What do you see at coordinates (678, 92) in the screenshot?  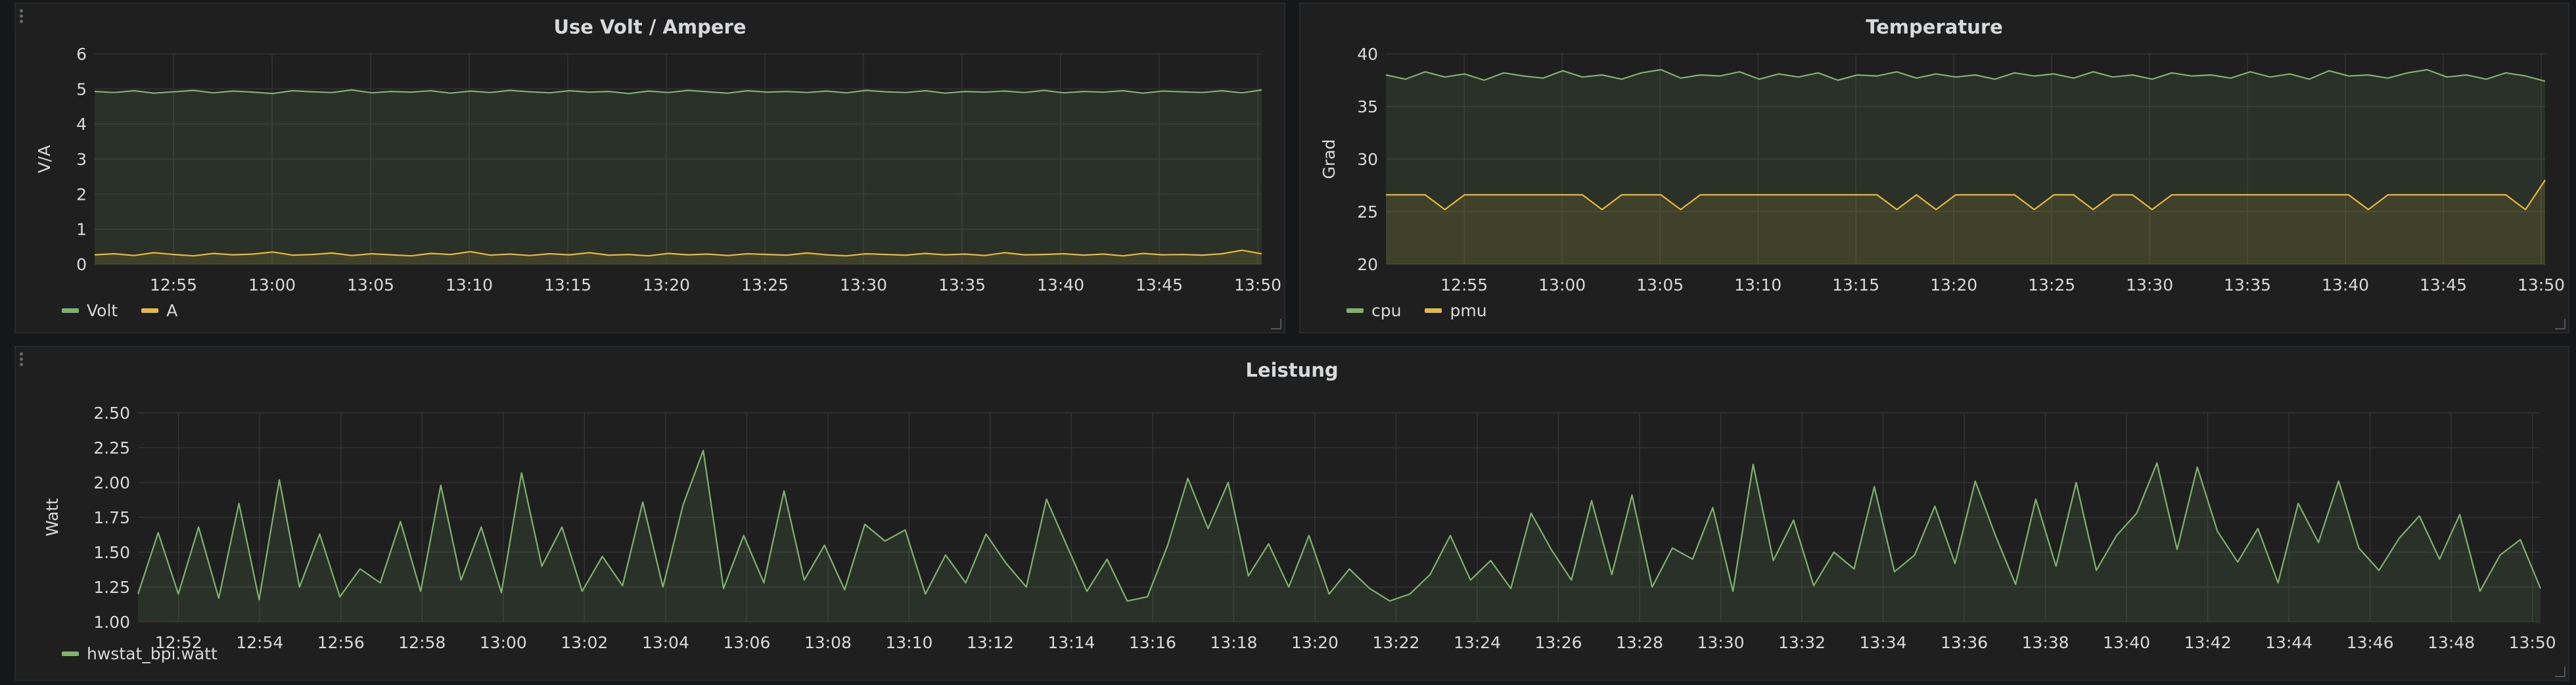 I see `series-line-volt` at bounding box center [678, 92].